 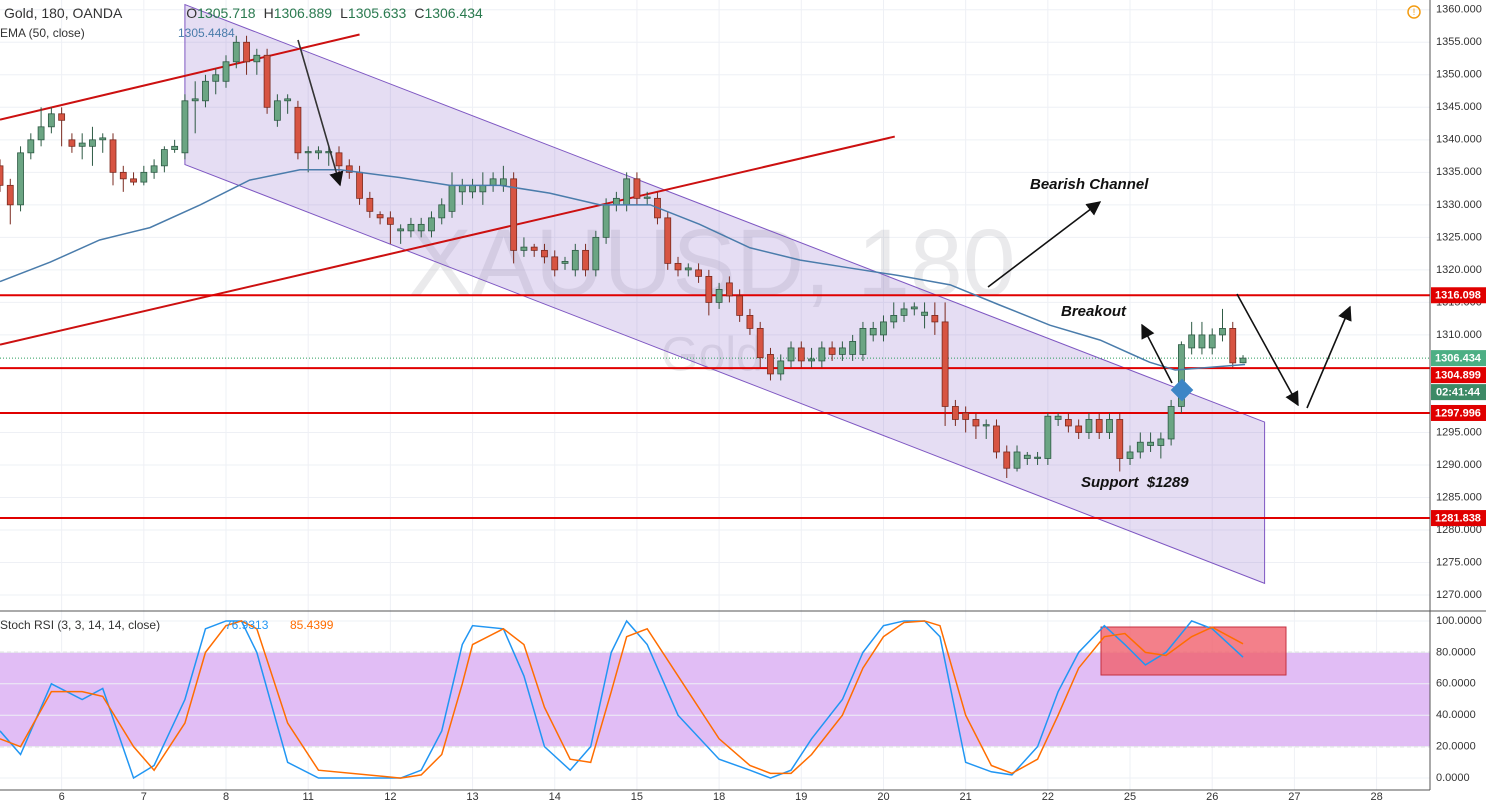 What do you see at coordinates (1459, 140) in the screenshot?
I see `y-tick-label: 1340.000` at bounding box center [1459, 140].